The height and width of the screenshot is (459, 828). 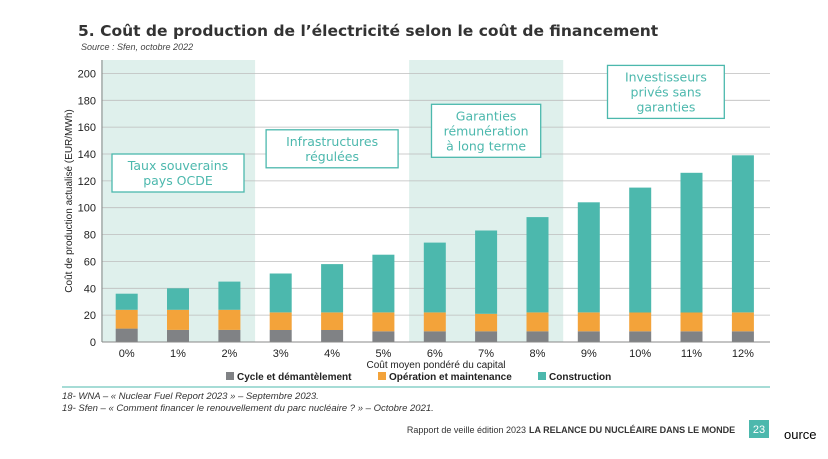 I want to click on y-tick-label: 140, so click(x=87, y=155).